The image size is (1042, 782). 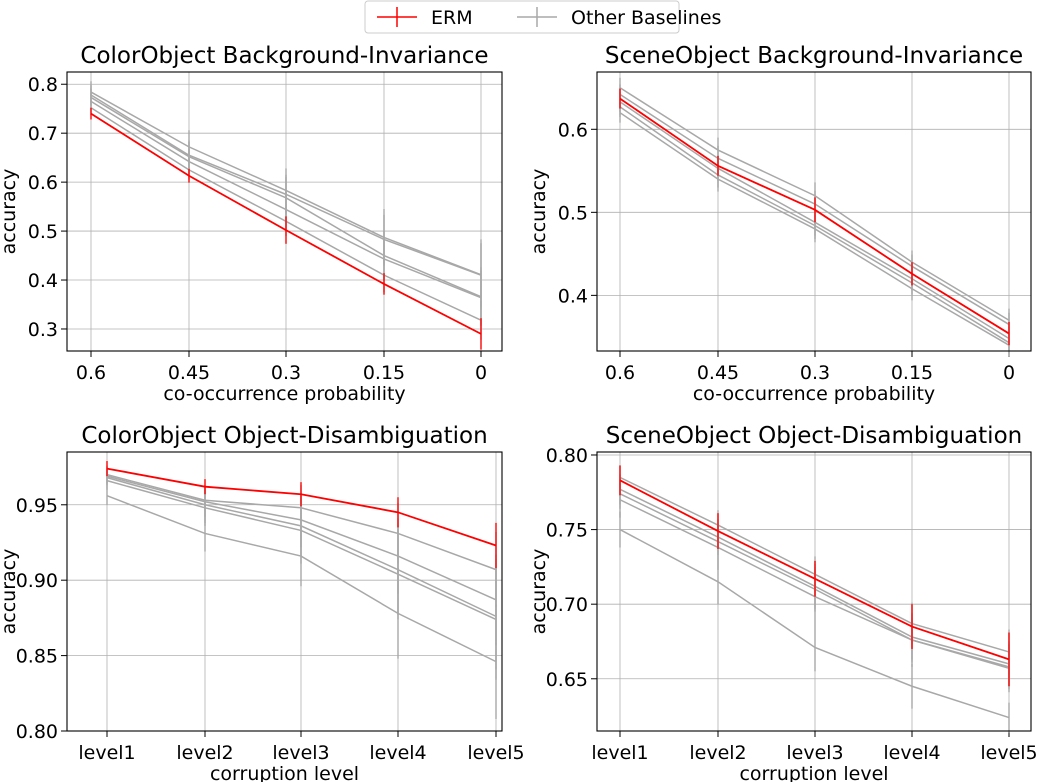 I want to click on y-tick-label: 0.8, so click(x=43, y=85).